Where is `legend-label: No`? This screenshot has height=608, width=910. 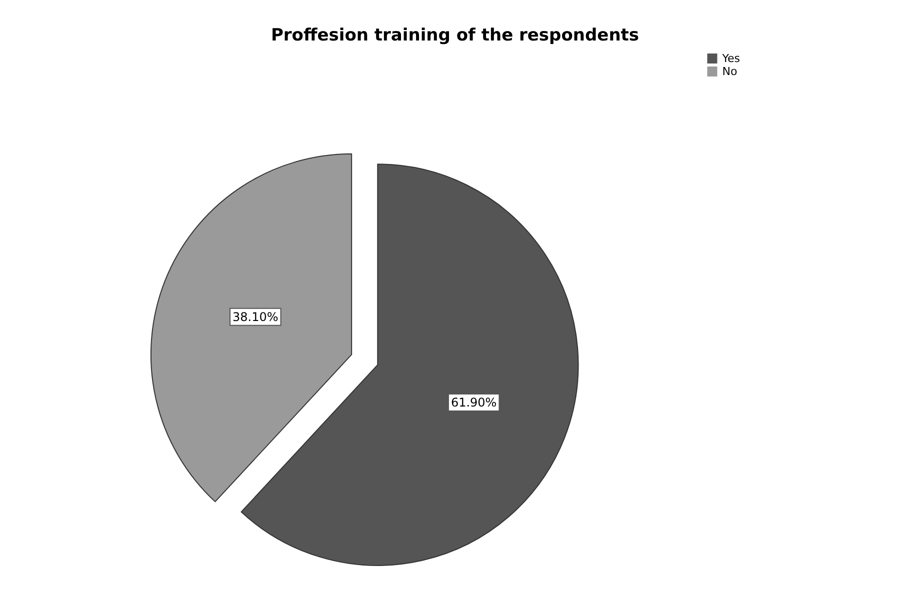
legend-label: No is located at coordinates (730, 71).